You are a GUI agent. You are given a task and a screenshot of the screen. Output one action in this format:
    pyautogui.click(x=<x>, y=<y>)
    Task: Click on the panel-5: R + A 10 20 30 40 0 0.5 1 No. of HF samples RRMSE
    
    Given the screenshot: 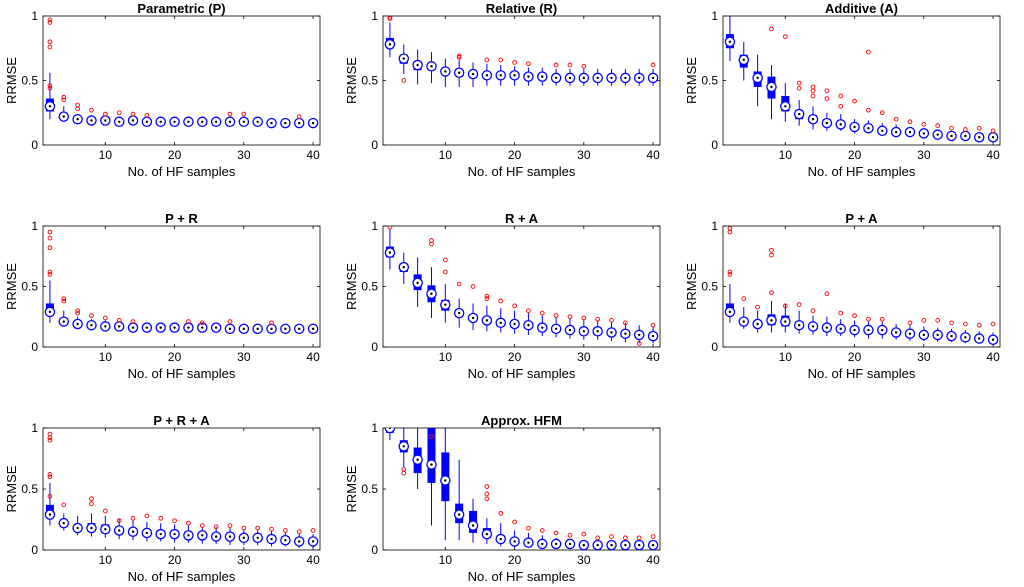 What is the action you would take?
    pyautogui.click(x=502, y=296)
    